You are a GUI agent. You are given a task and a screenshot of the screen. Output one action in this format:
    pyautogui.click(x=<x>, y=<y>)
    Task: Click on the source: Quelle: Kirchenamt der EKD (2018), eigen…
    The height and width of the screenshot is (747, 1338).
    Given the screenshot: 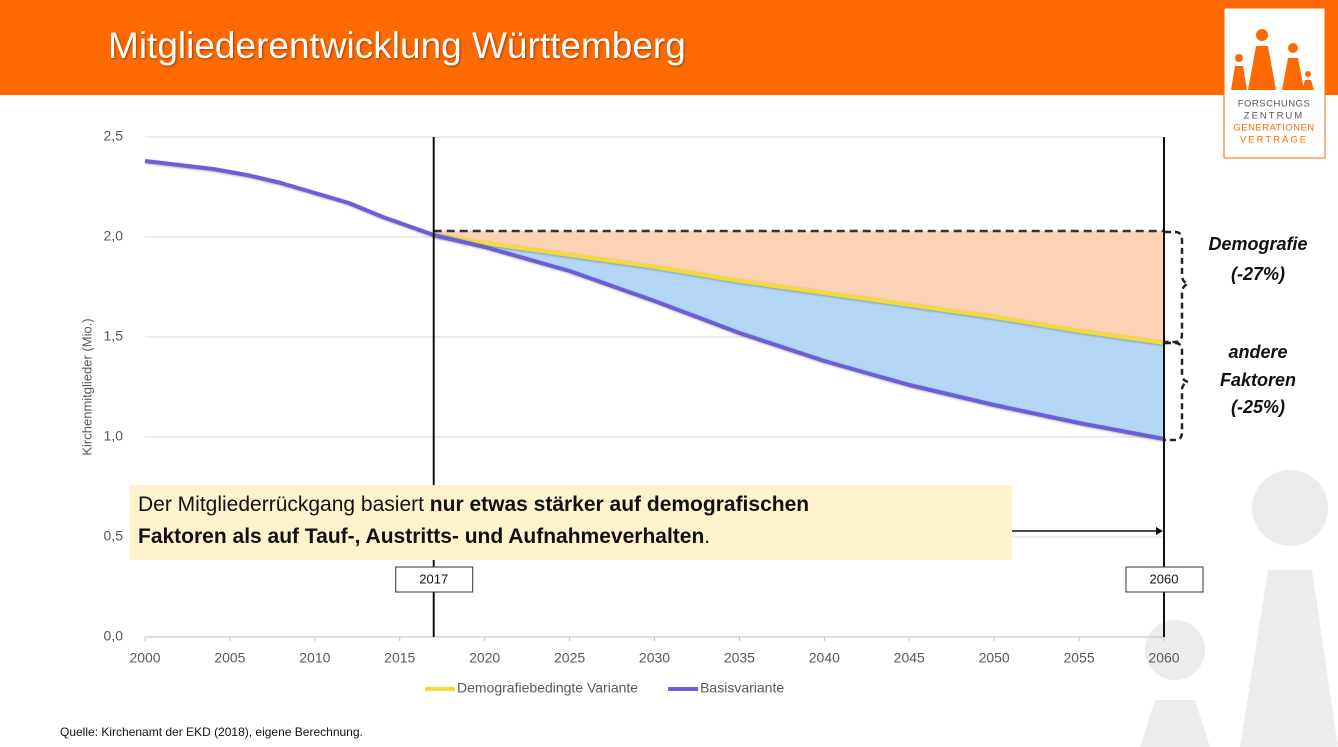 What is the action you would take?
    pyautogui.click(x=211, y=732)
    